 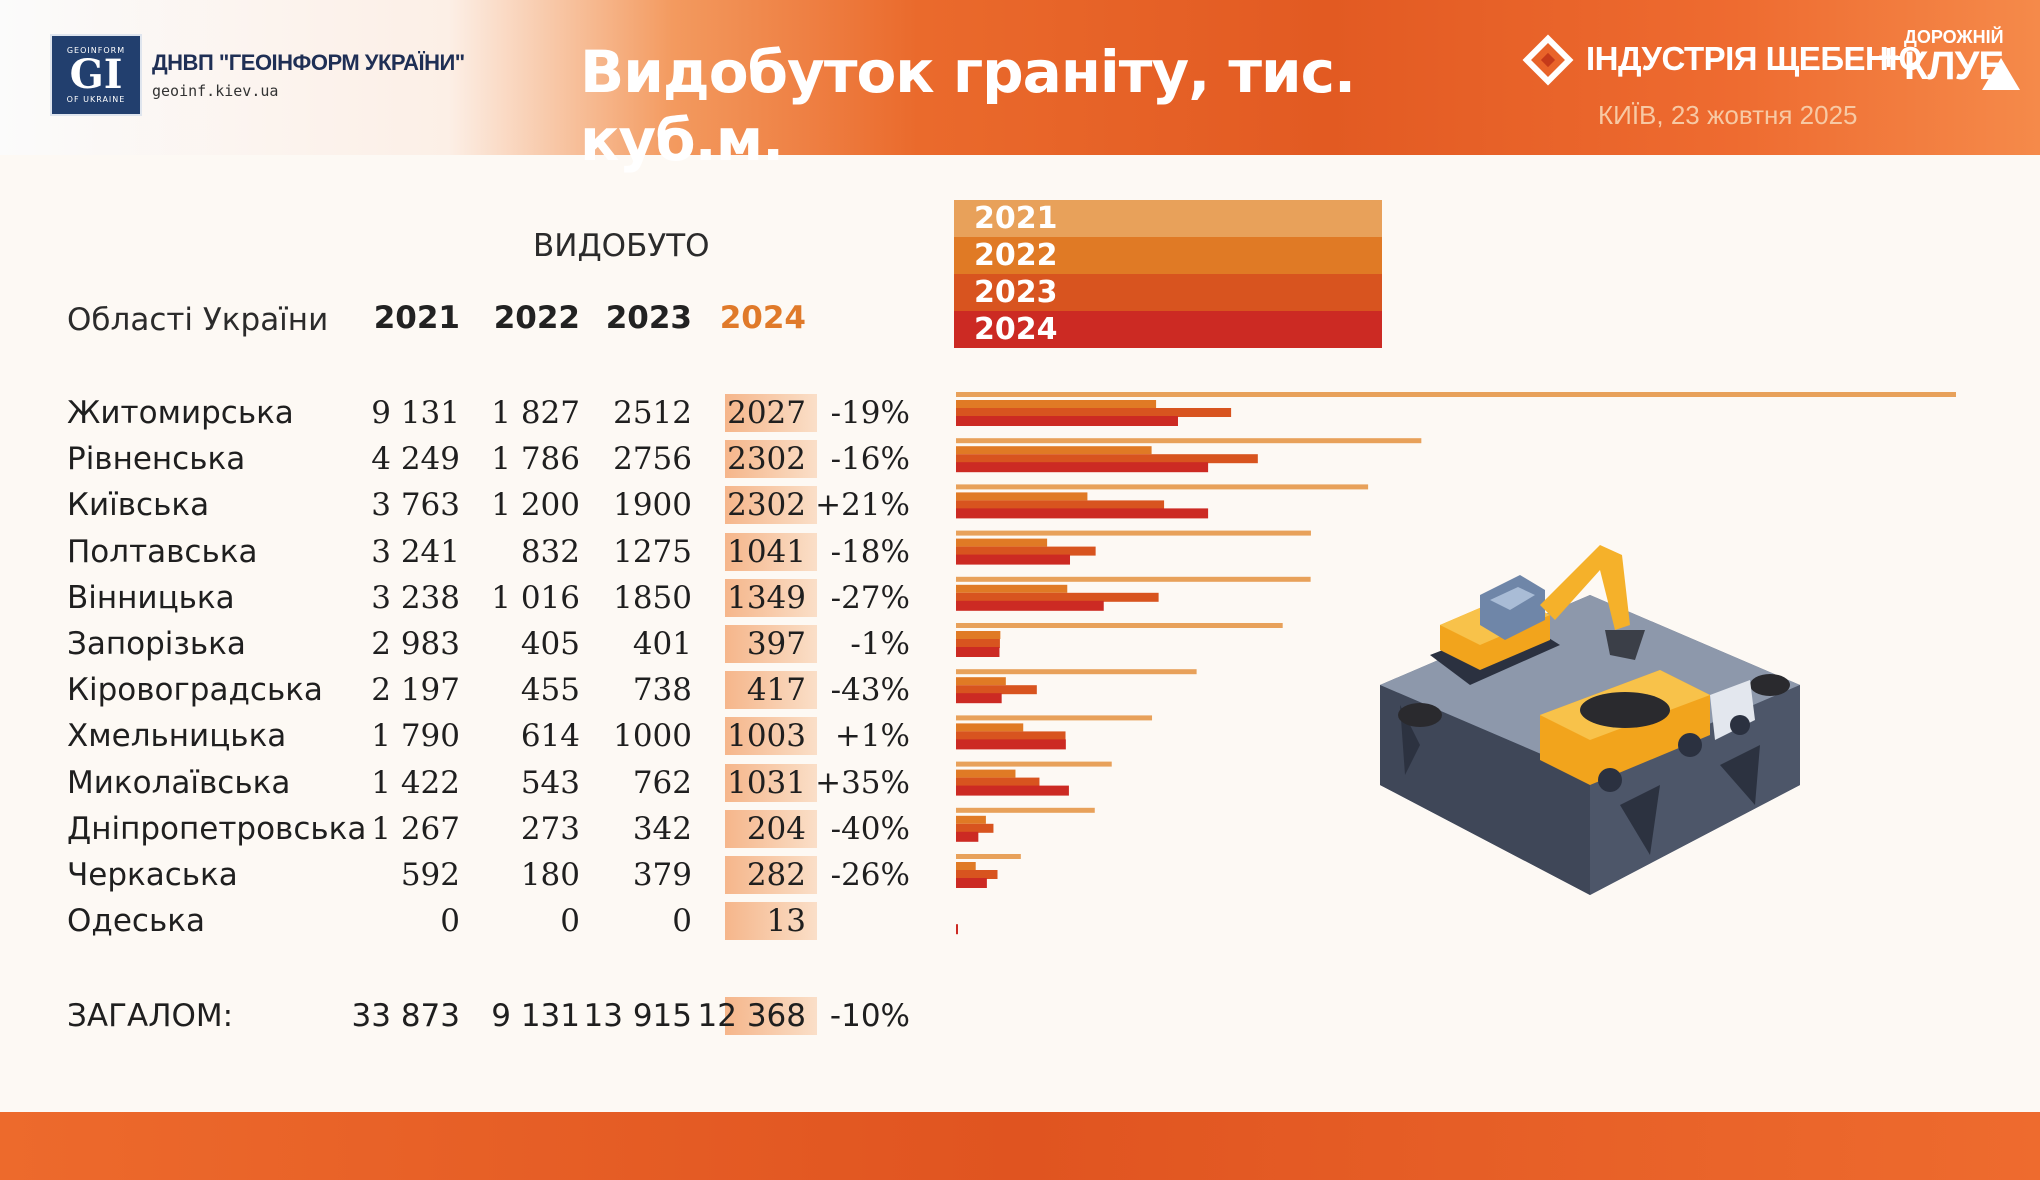 What do you see at coordinates (480, 413) in the screenshot?
I see `table-row: Житомирська 9 131 1 827 2512 2027 -19%` at bounding box center [480, 413].